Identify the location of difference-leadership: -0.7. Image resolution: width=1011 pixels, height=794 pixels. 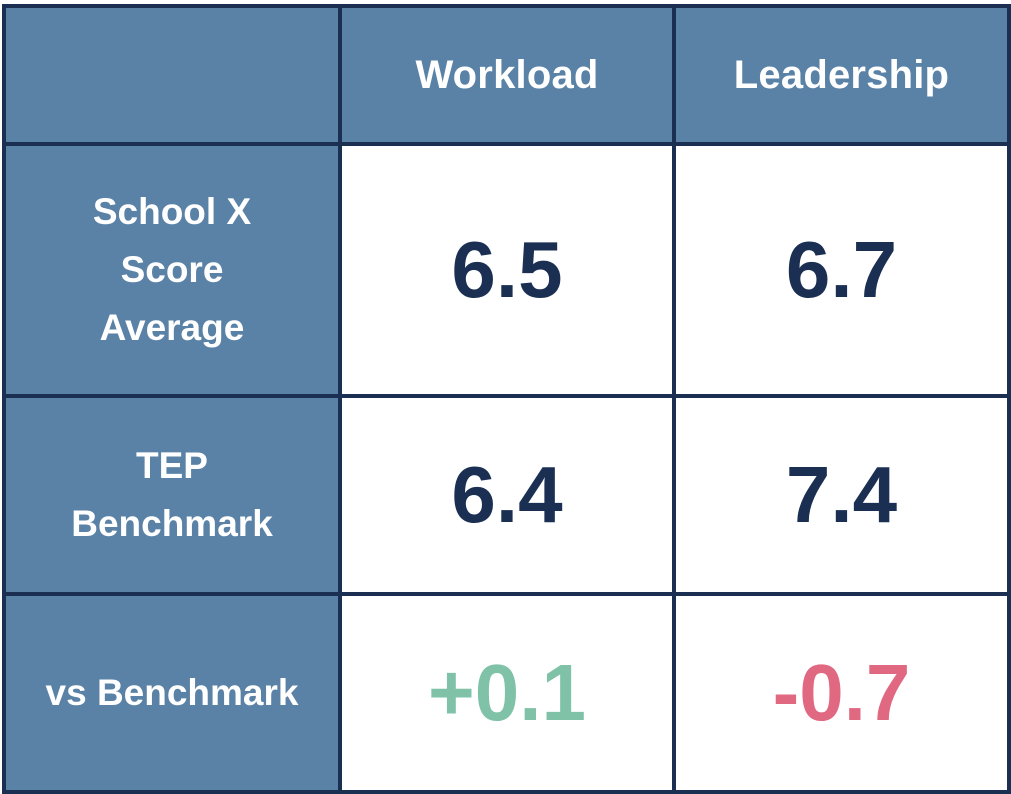
(841, 693).